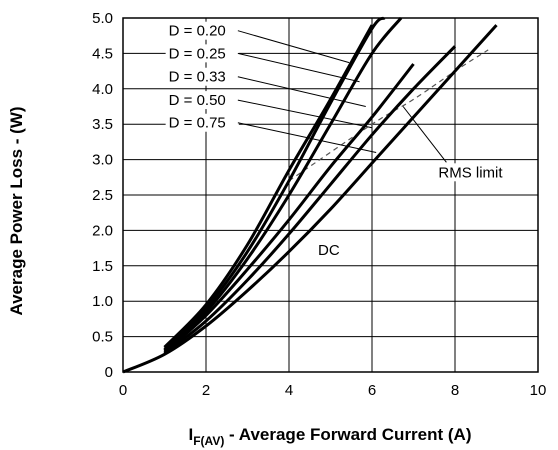  Describe the element at coordinates (333, 390) in the screenshot. I see `x-tick-labels: 0 2 4 6 8 10` at that location.